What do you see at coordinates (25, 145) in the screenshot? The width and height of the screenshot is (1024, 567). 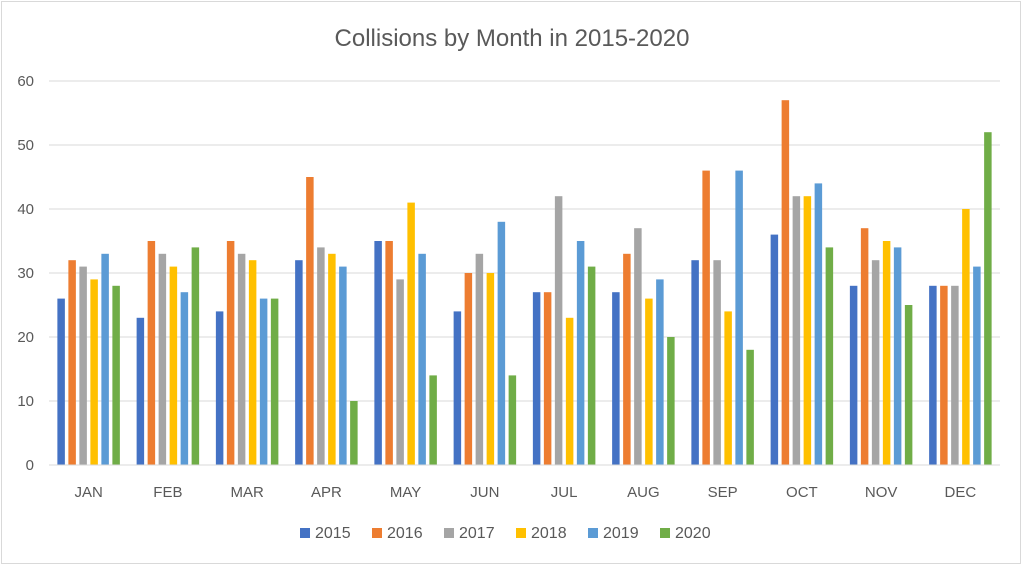 I see `y-tick-label: 50` at bounding box center [25, 145].